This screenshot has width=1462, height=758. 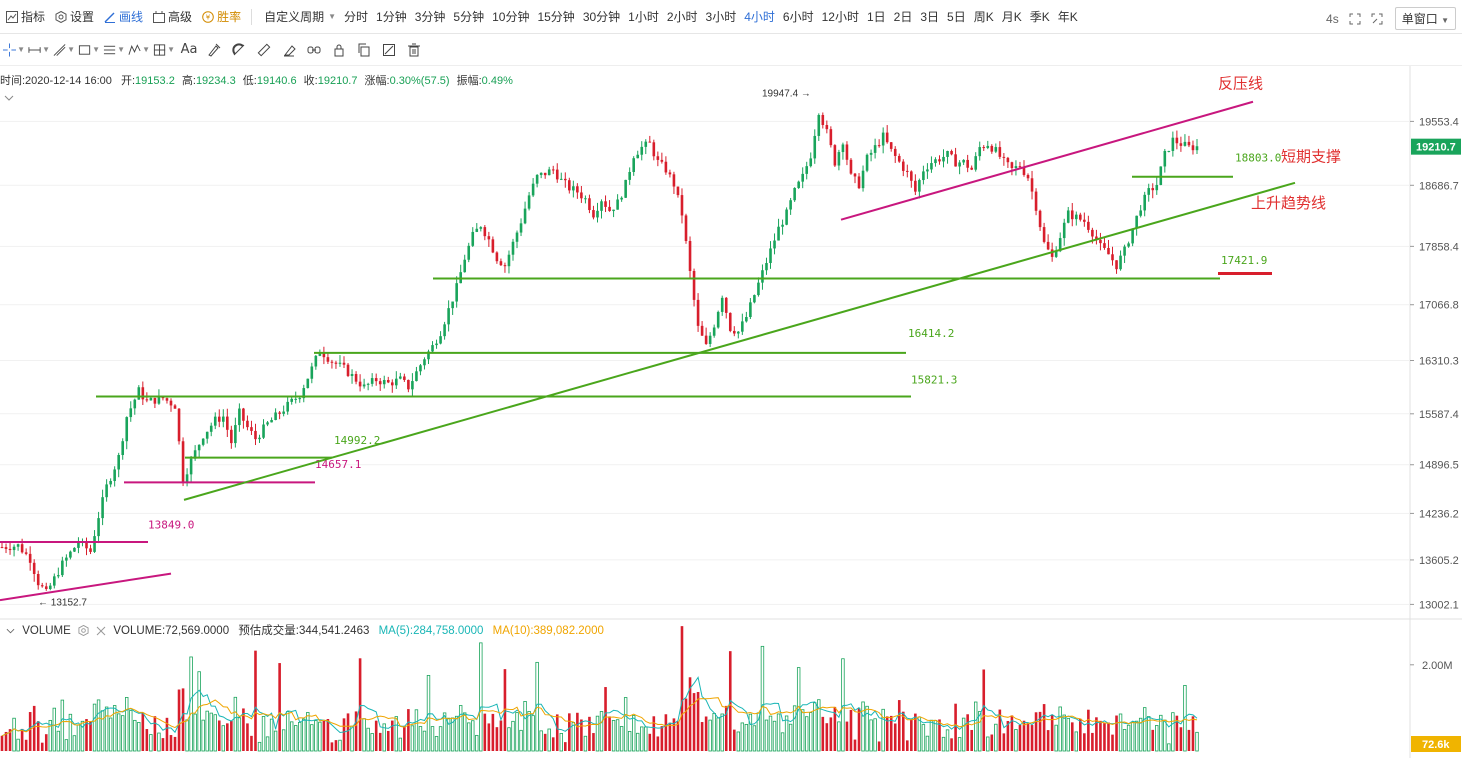 What do you see at coordinates (556, 17) in the screenshot?
I see `period-5: 15分钟` at bounding box center [556, 17].